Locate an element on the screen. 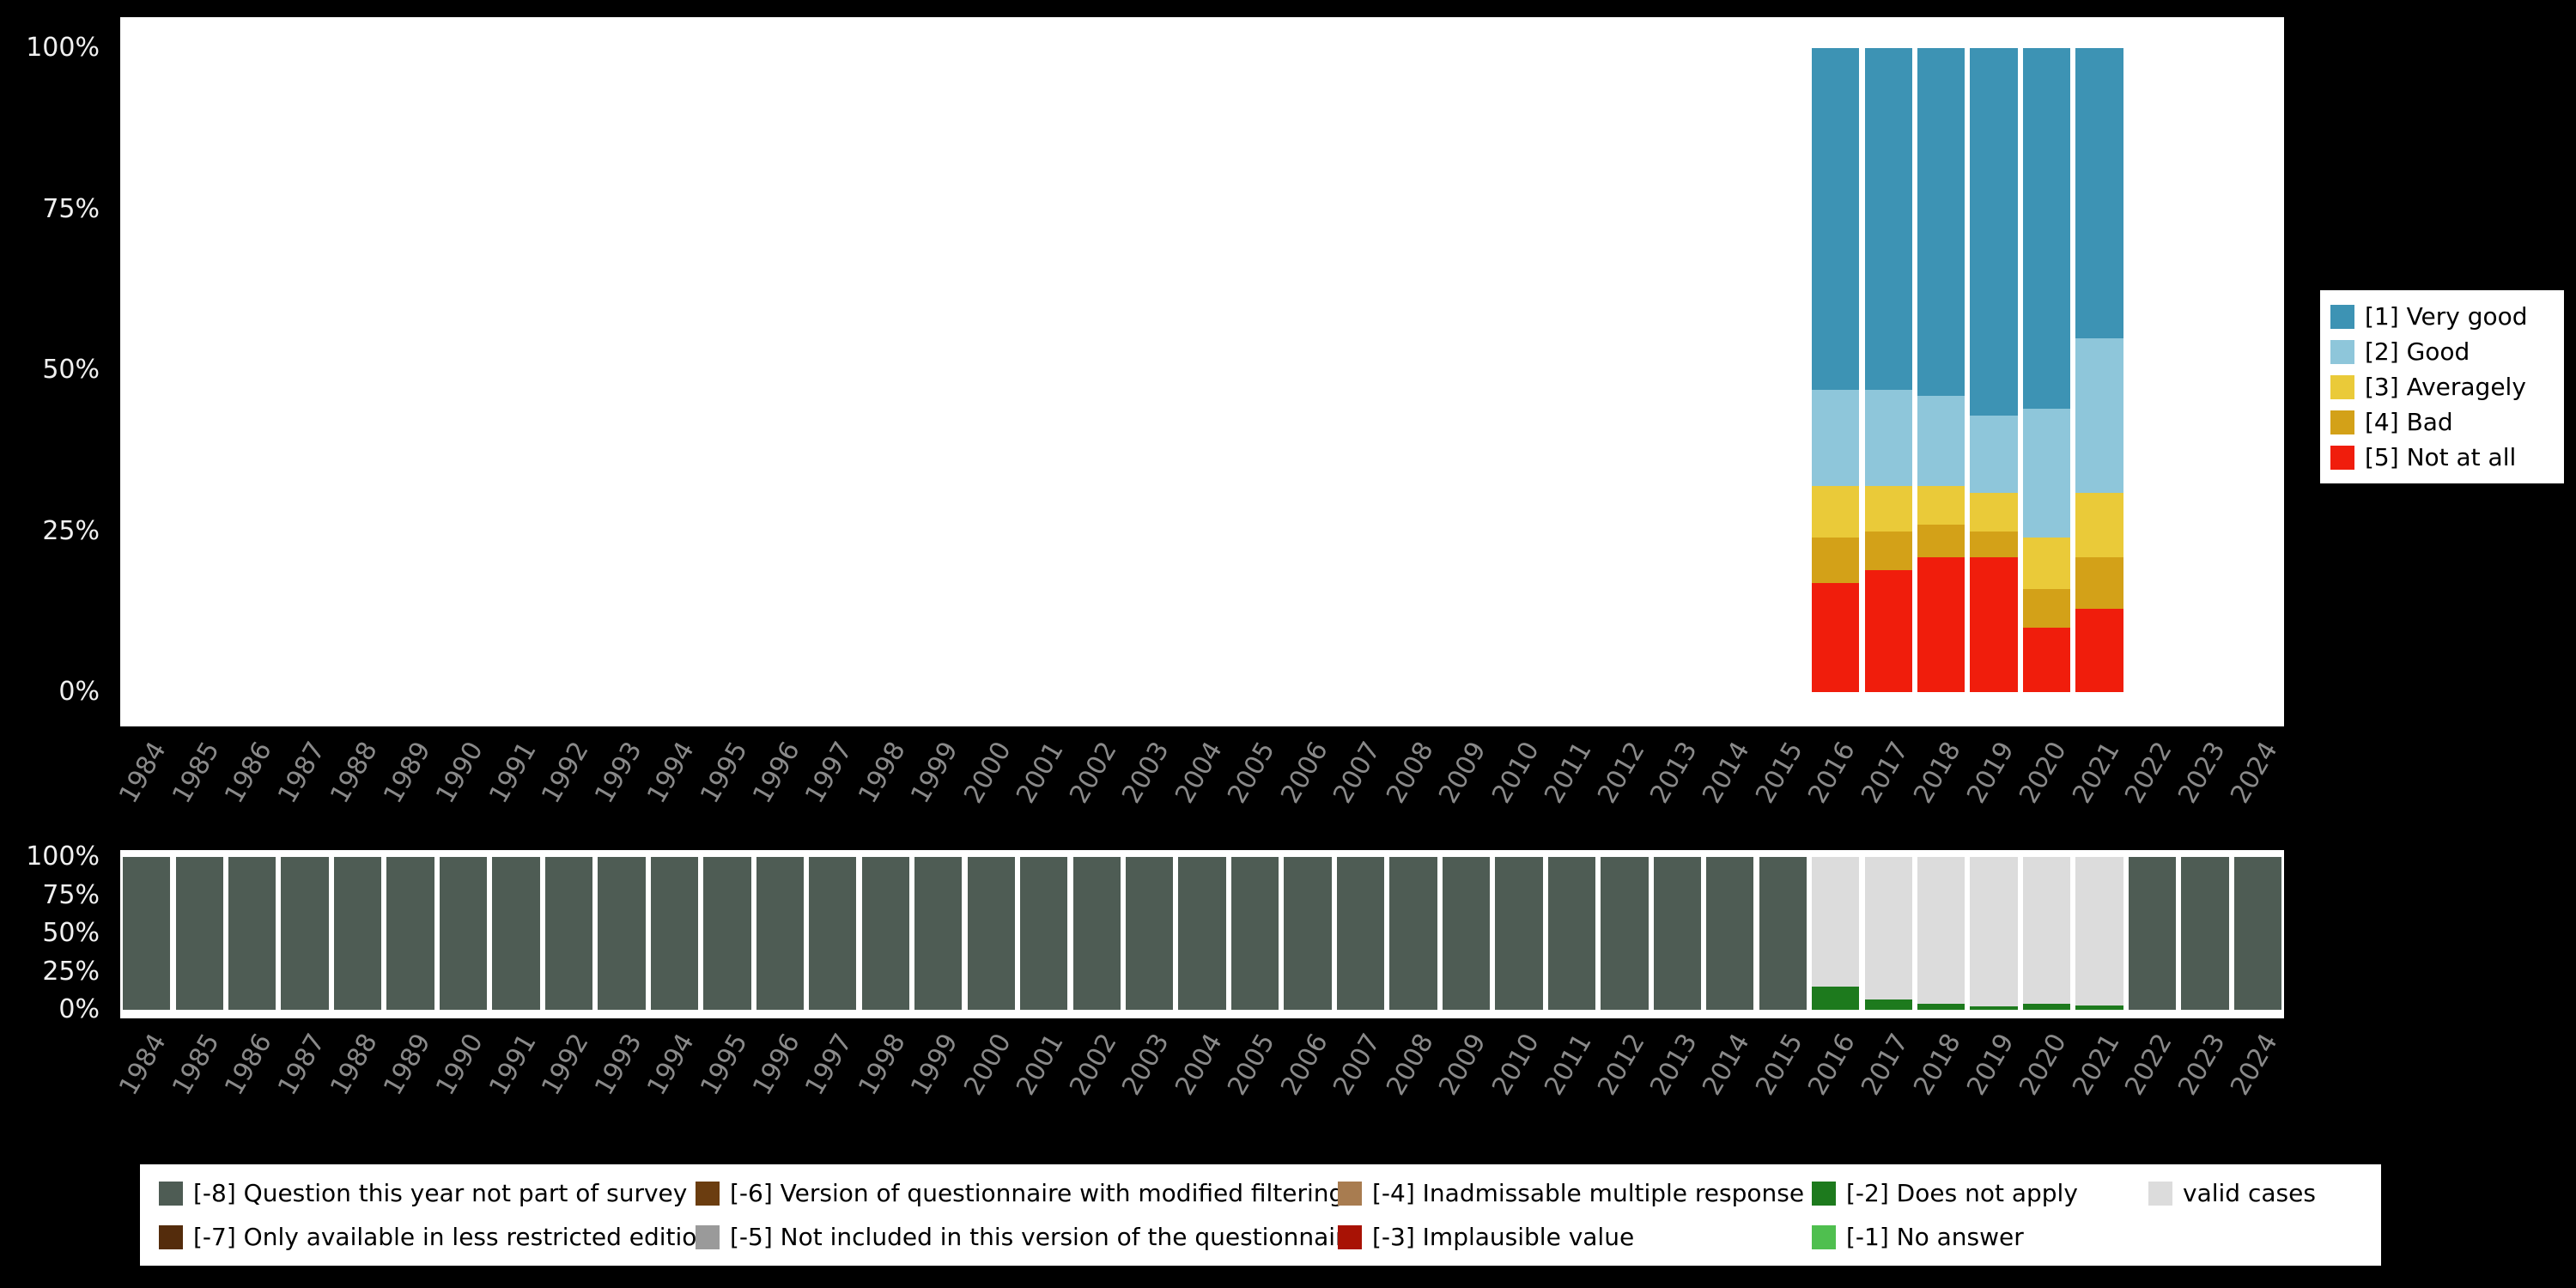  stacked-bar-1989 is located at coordinates (410, 933).